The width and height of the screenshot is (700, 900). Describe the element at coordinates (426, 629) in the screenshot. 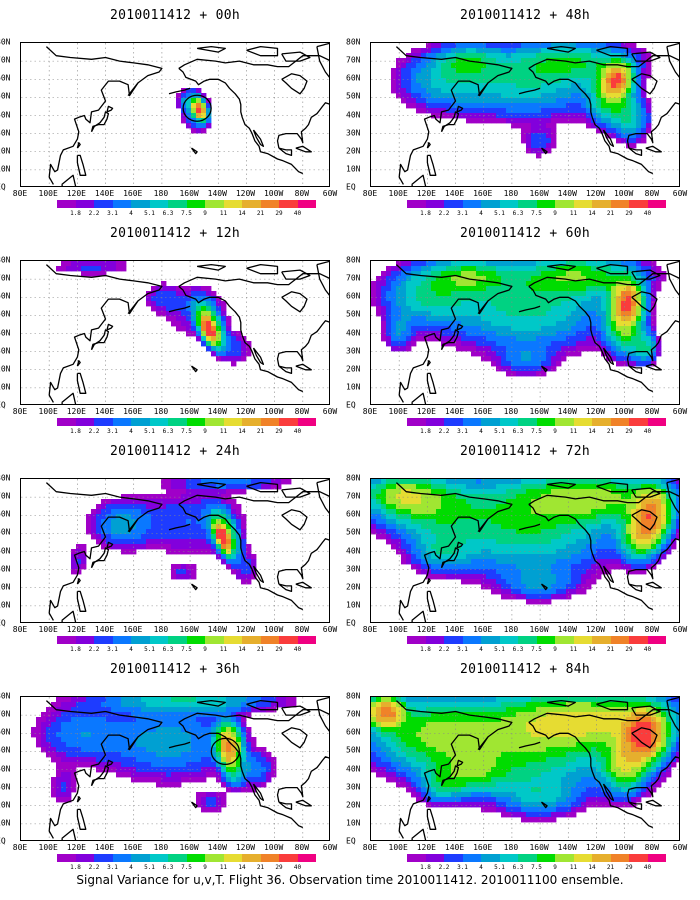

I see `lon-tick-label: 120E` at that location.